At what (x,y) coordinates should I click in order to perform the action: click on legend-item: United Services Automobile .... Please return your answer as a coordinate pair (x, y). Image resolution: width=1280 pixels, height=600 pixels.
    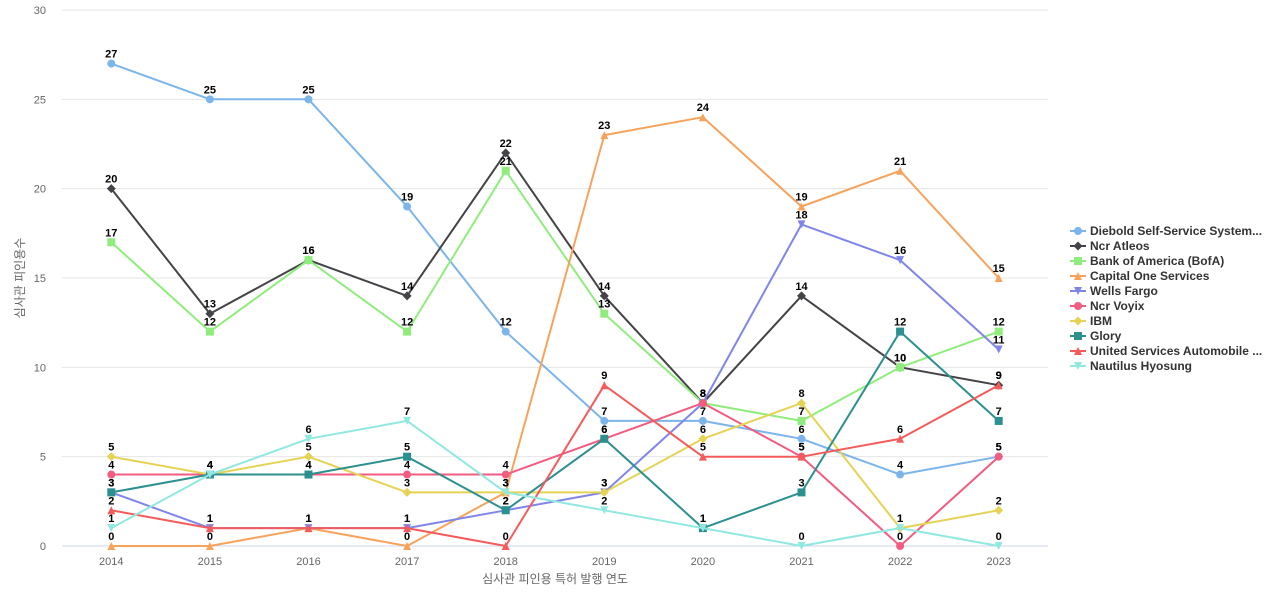
    Looking at the image, I should click on (1166, 351).